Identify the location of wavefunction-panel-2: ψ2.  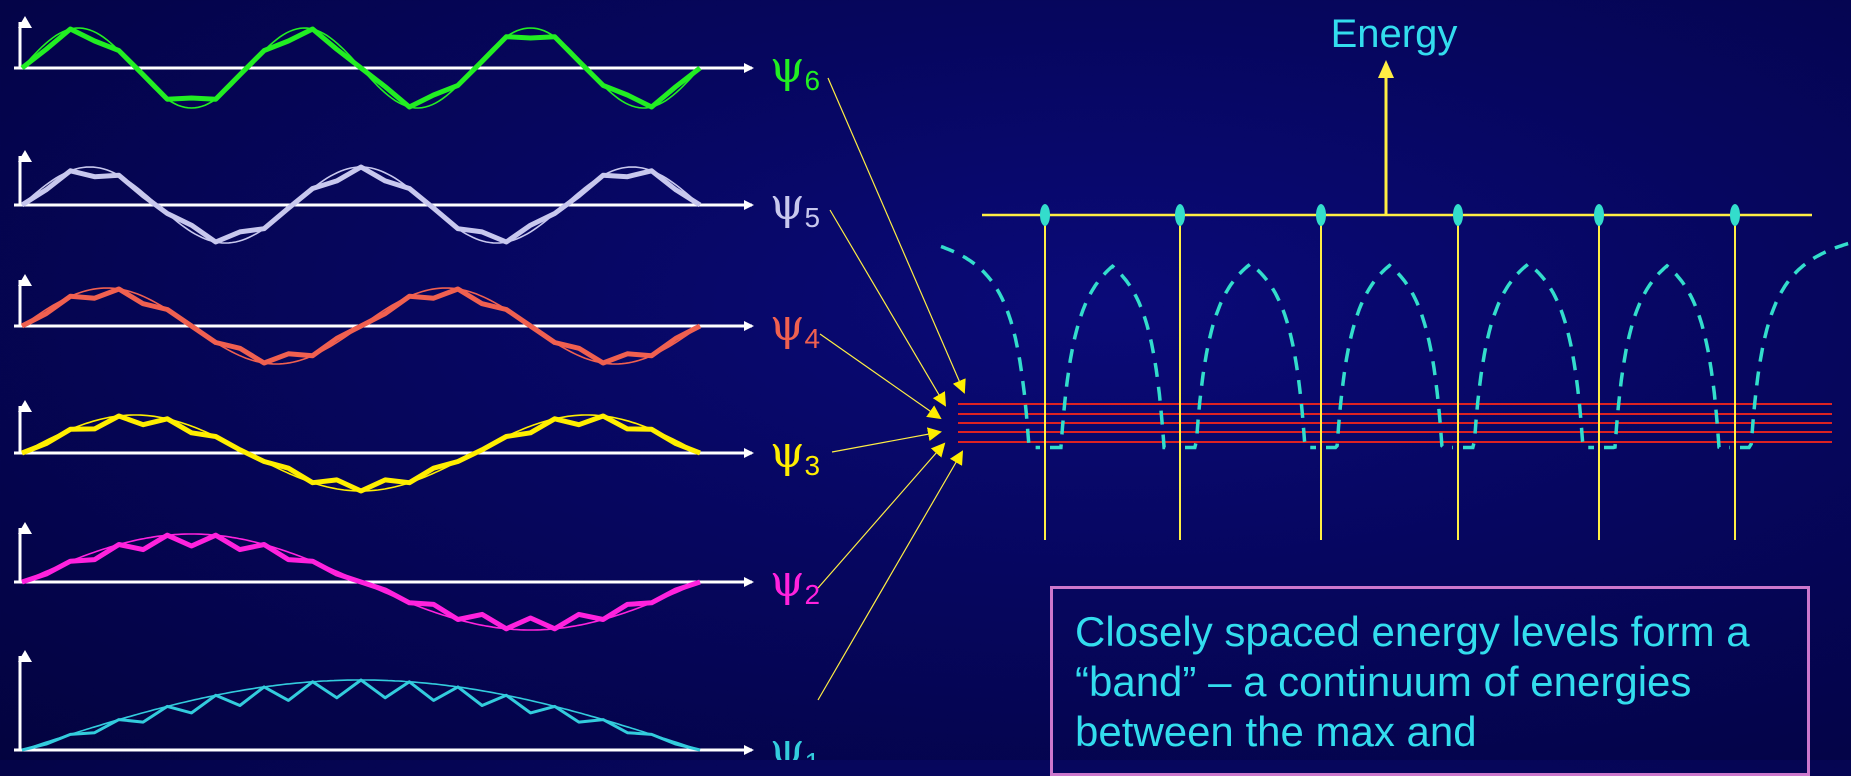
(417, 577).